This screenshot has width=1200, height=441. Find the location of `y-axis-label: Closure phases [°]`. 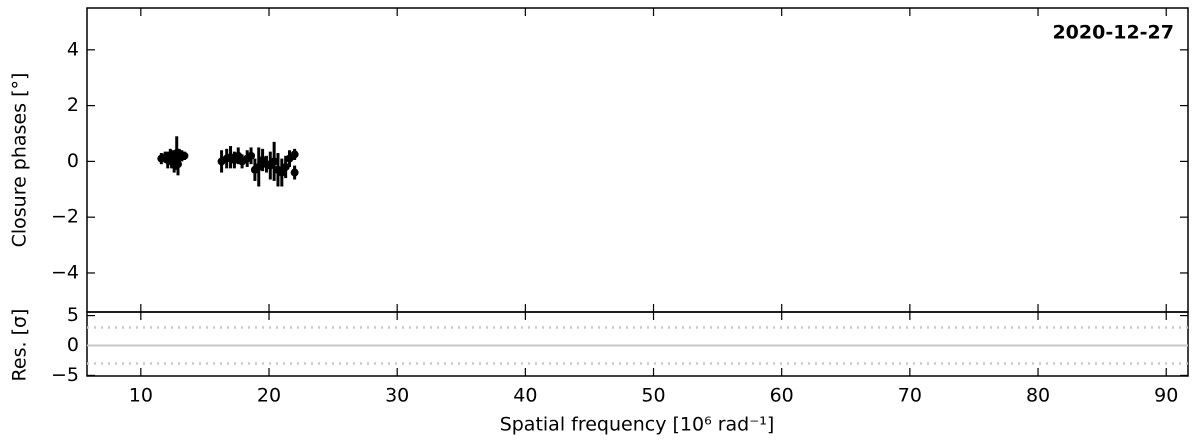

y-axis-label: Closure phases [°] is located at coordinates (20, 160).